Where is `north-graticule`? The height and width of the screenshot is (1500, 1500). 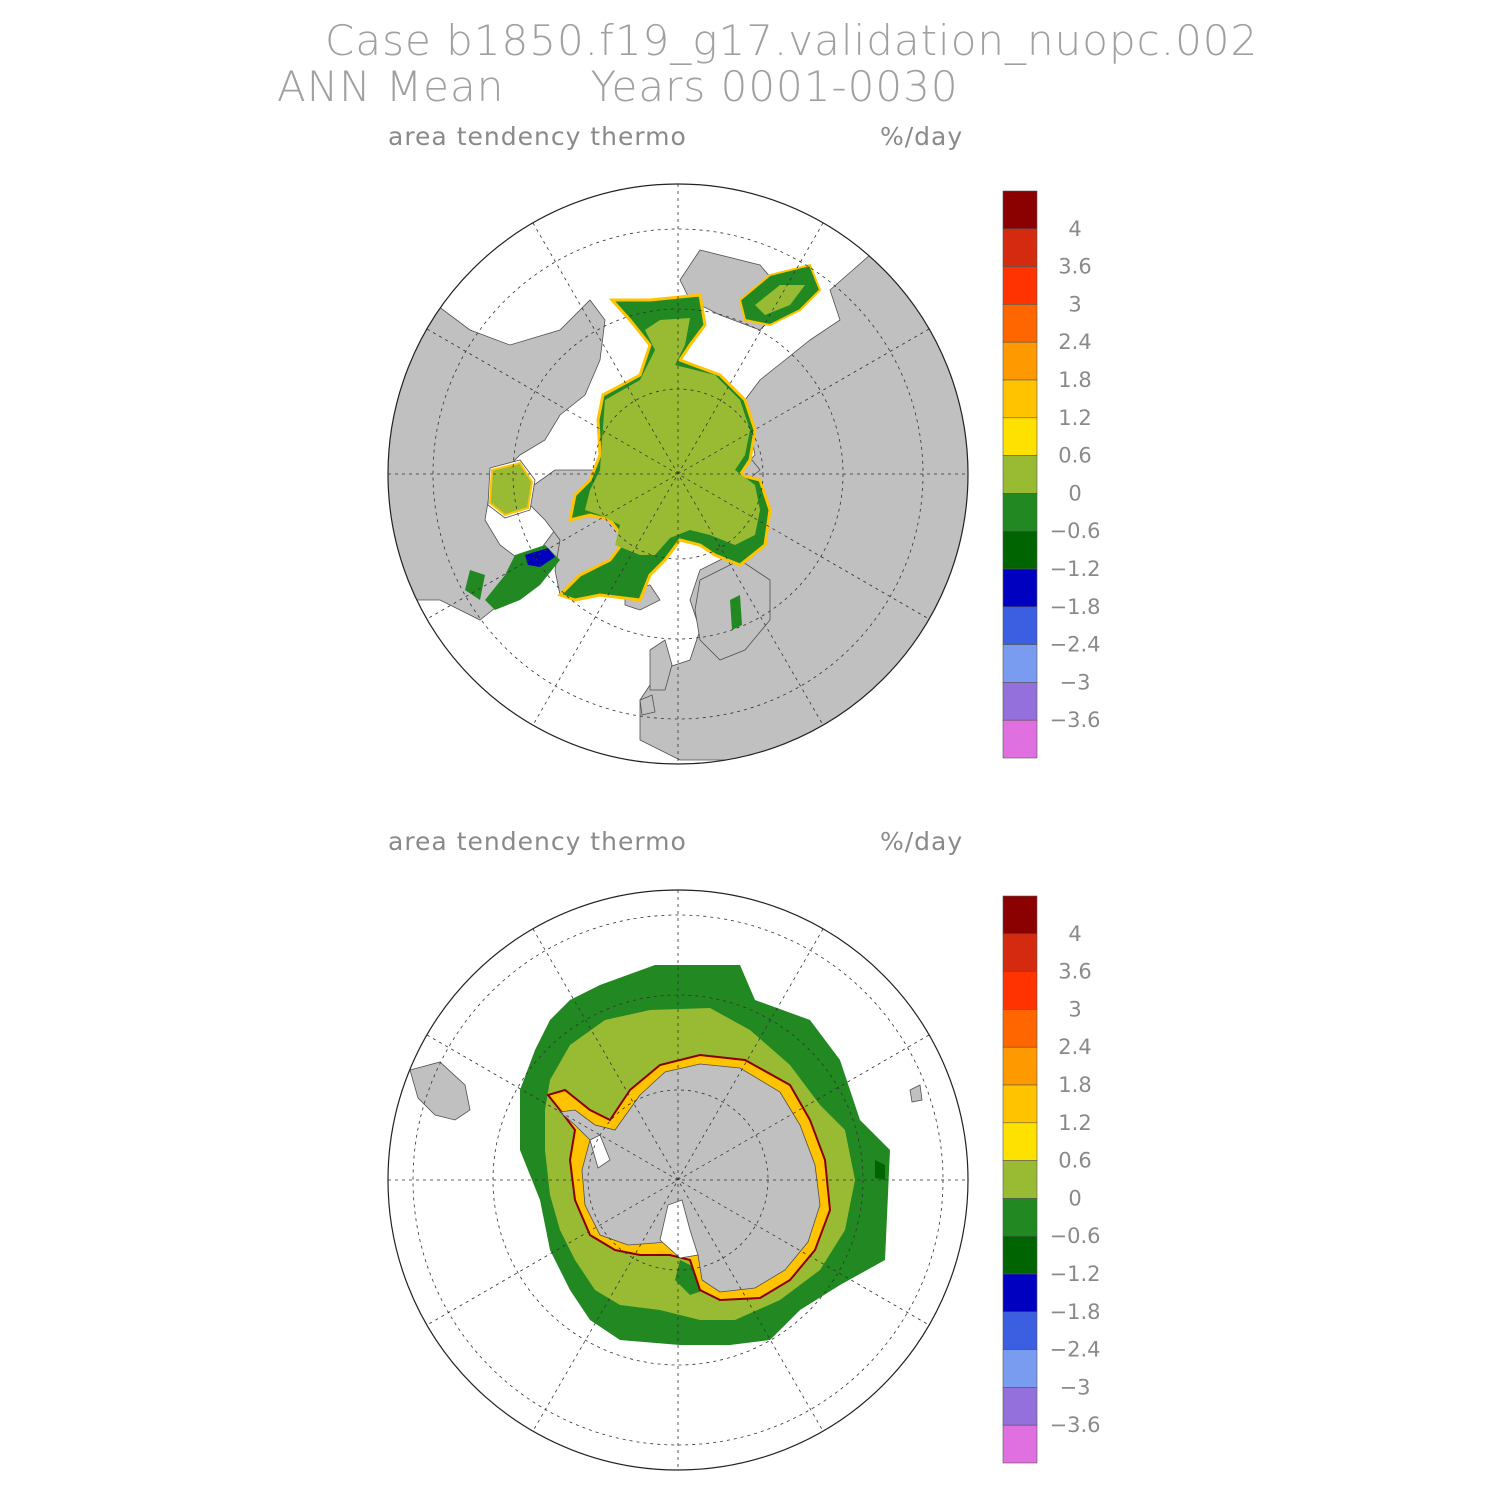 north-graticule is located at coordinates (678, 474).